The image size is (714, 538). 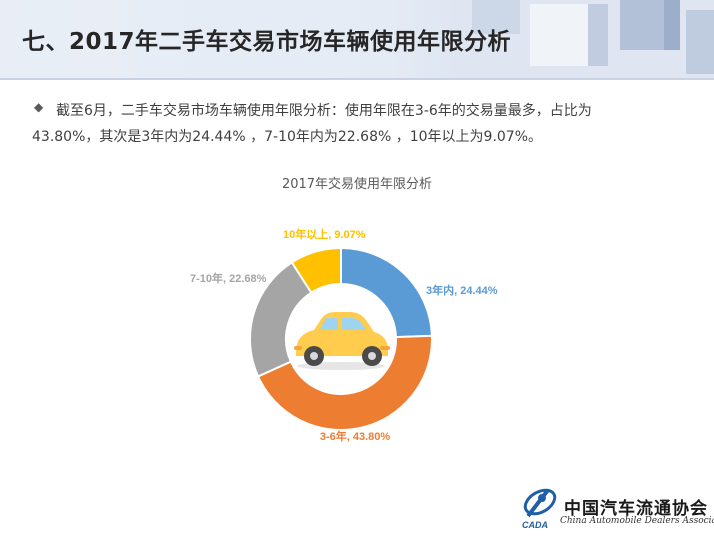 What do you see at coordinates (539, 509) in the screenshot?
I see `cada-logo: CADA` at bounding box center [539, 509].